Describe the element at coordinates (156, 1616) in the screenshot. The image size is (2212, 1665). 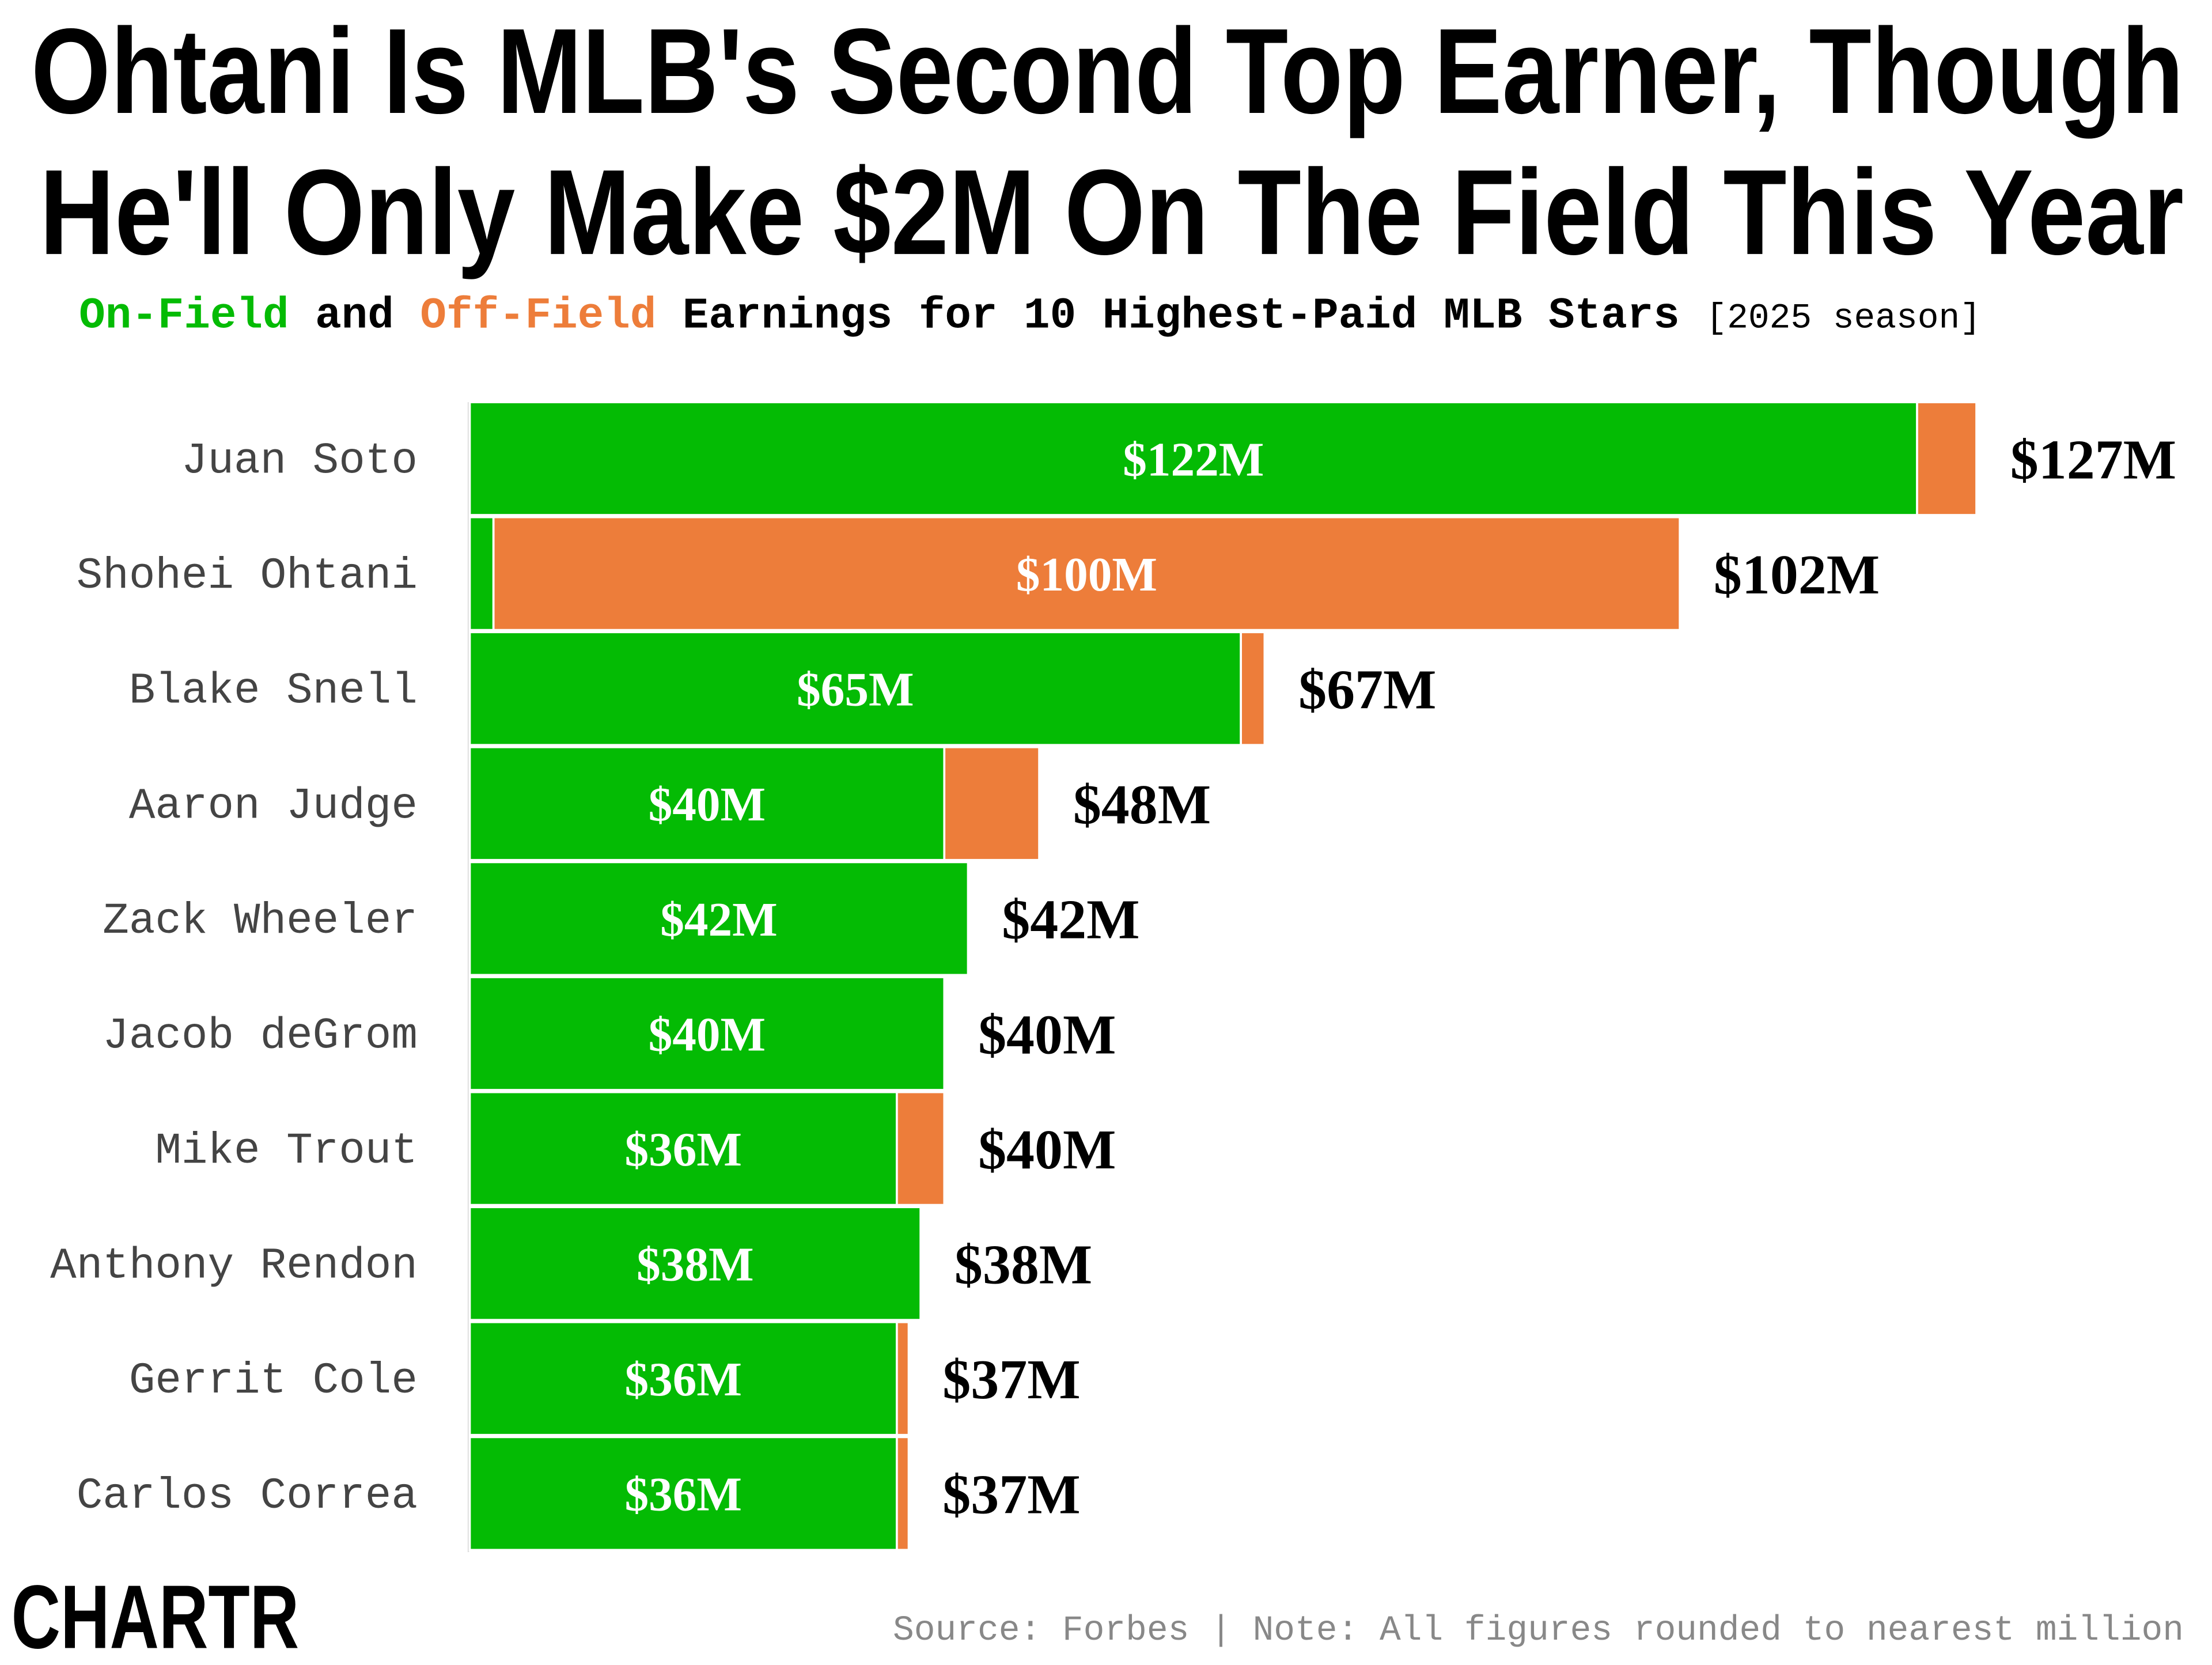
I see `logo: CHARTR` at that location.